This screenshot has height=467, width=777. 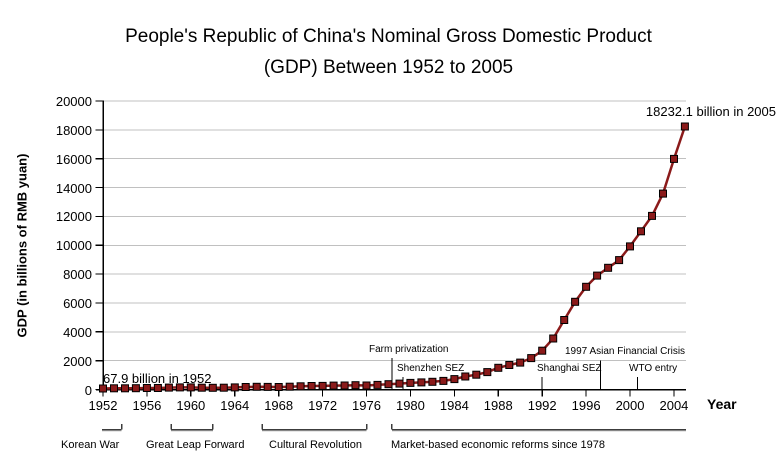 I want to click on y-tick-label-14000: 14000, so click(x=73, y=188).